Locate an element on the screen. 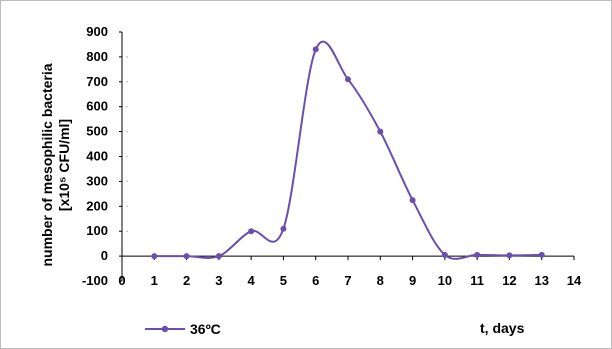  x-tick-label: 3 is located at coordinates (218, 280).